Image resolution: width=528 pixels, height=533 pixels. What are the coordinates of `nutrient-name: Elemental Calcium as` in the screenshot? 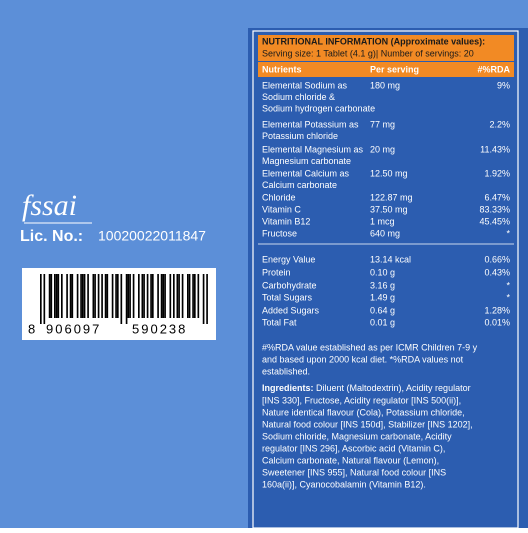 It's located at (306, 173).